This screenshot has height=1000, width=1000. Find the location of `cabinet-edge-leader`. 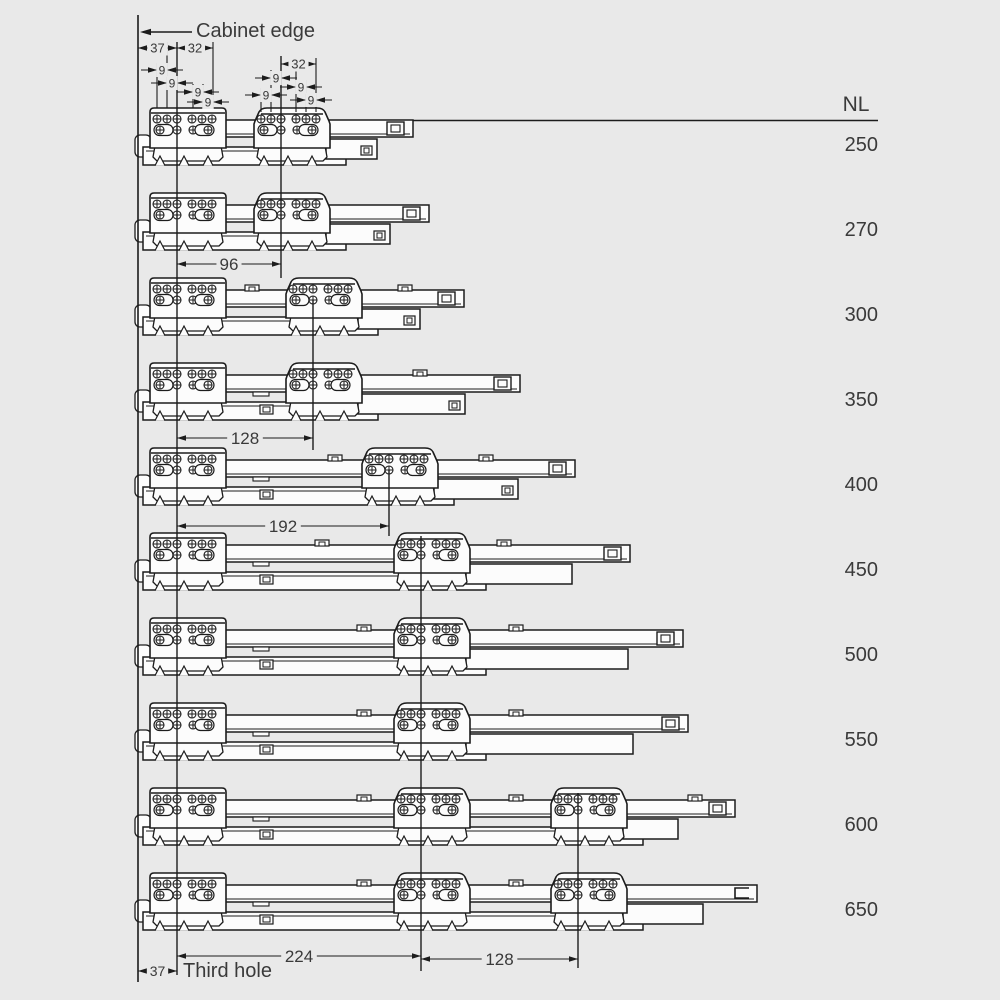

cabinet-edge-leader is located at coordinates (166, 32).